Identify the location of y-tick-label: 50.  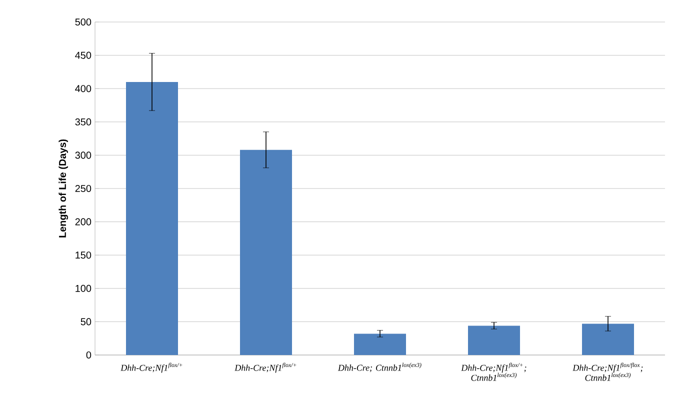
(86, 322).